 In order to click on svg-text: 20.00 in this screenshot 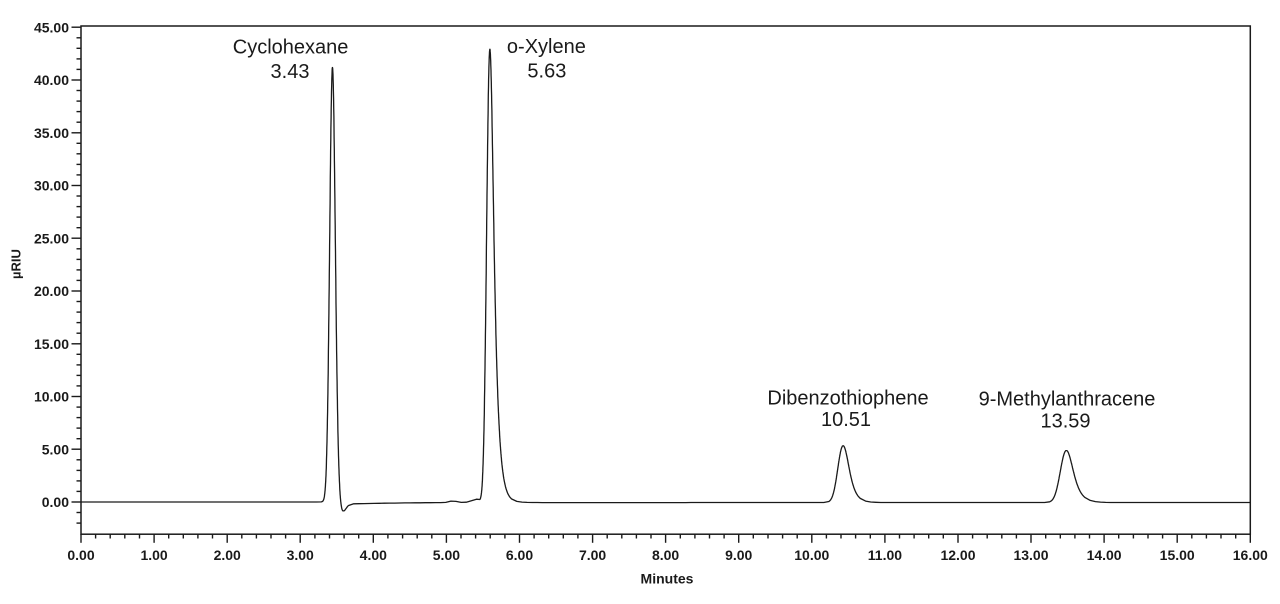, I will do `click(51, 291)`.